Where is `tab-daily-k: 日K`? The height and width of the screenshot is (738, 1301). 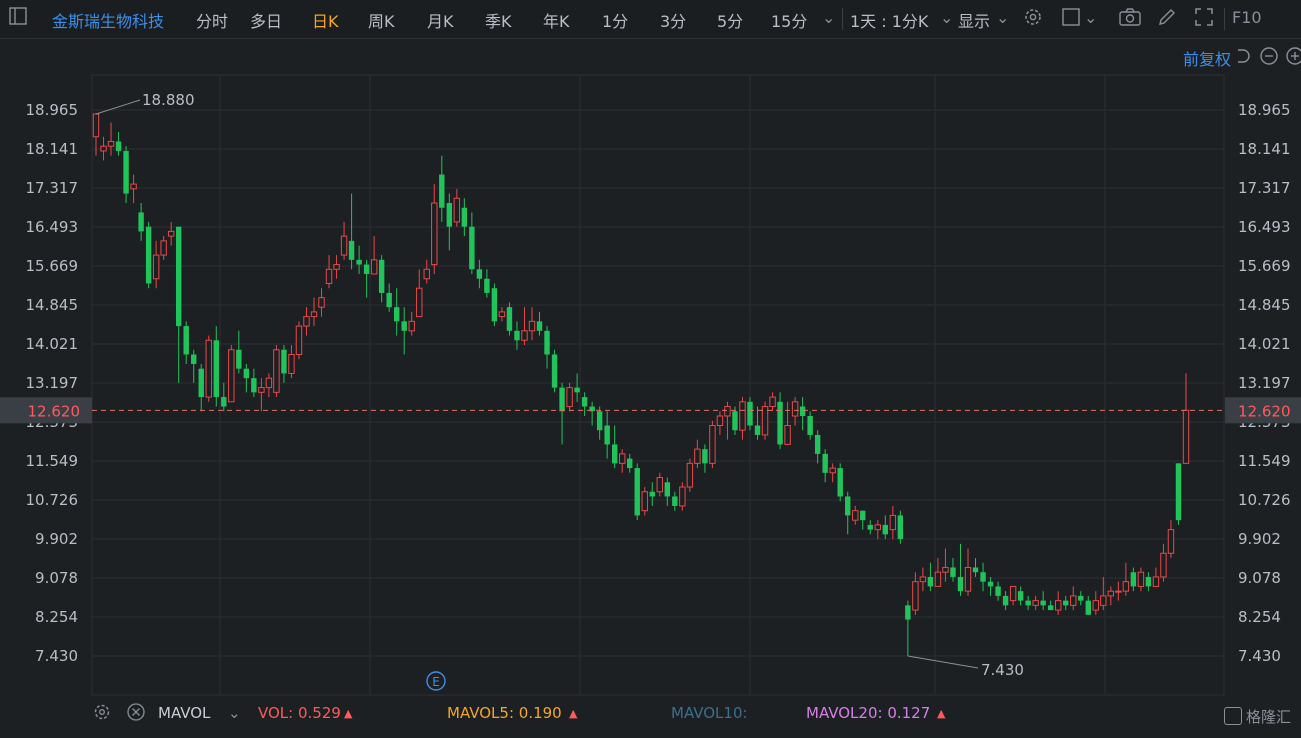 tab-daily-k: 日K is located at coordinates (325, 21).